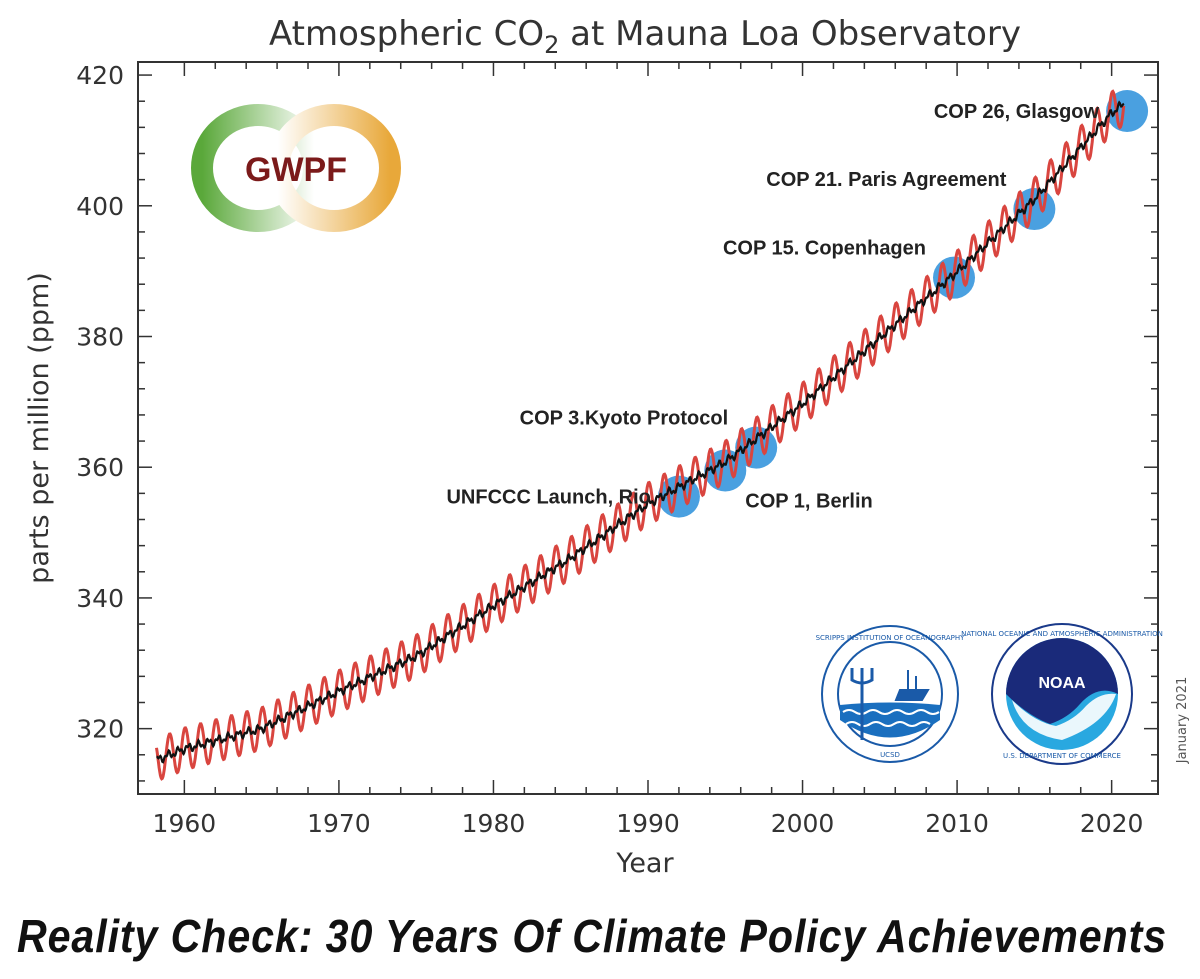 The width and height of the screenshot is (1200, 979). Describe the element at coordinates (891, 694) in the screenshot. I see `scripps-logo: SCRIPPS INSTITUTION OF OCEANOGRAPHY UCSD` at that location.